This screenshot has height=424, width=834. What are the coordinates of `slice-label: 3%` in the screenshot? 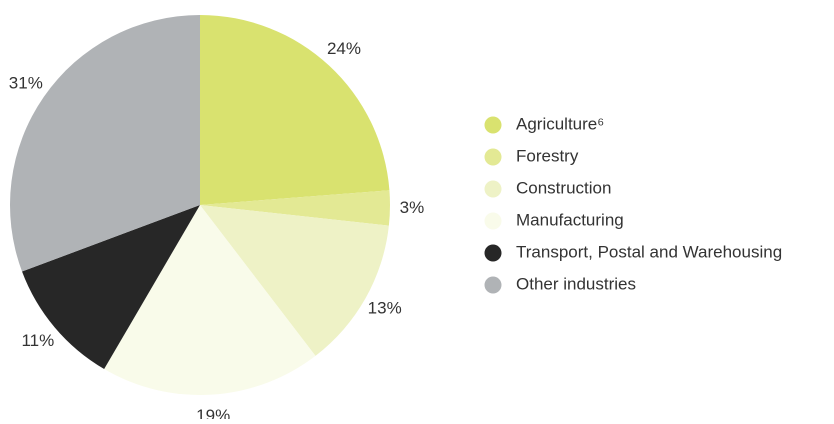 It's located at (412, 207).